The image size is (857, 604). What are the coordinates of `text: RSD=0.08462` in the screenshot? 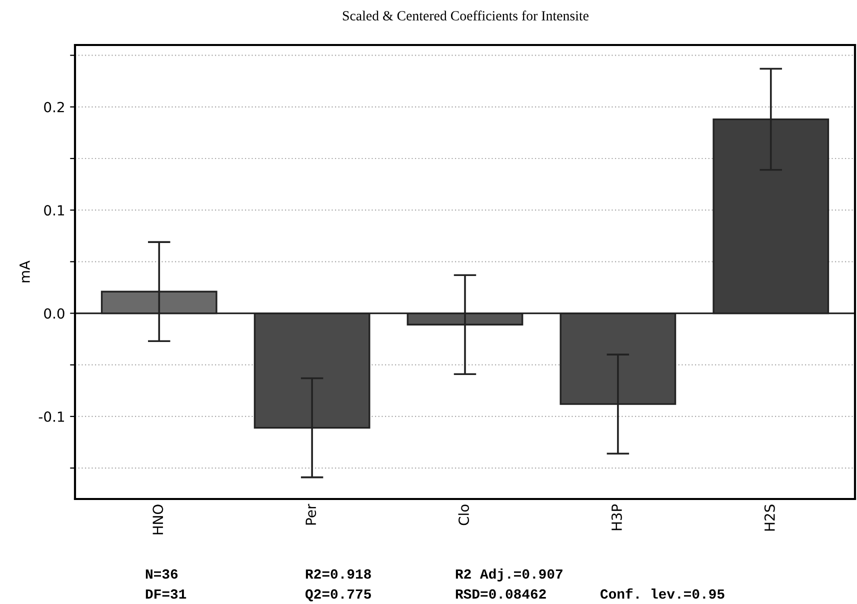 It's located at (501, 594).